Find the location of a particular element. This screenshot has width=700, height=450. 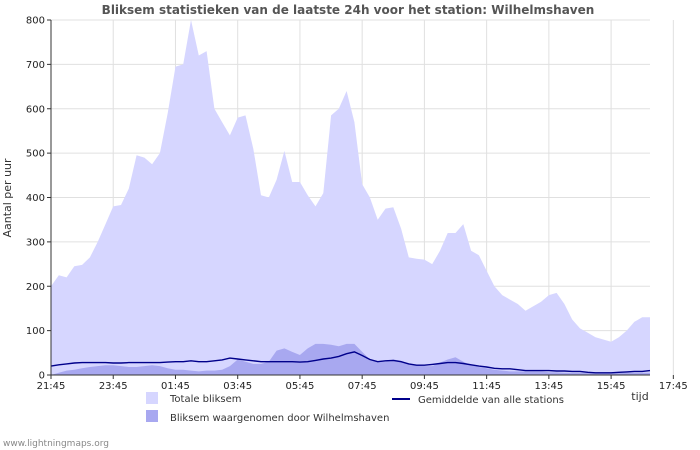

footer-credit: www.lightningmaps.org is located at coordinates (56, 444).